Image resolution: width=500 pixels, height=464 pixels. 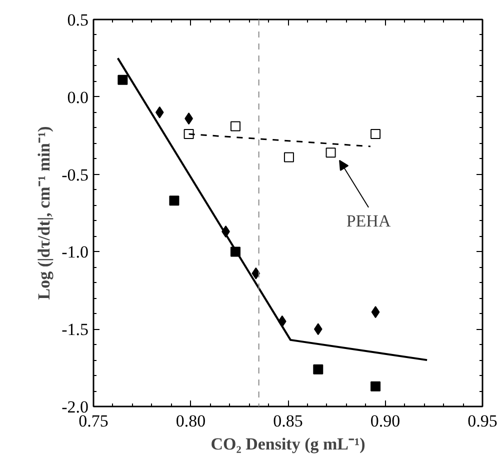 What do you see at coordinates (385, 421) in the screenshot?
I see `x-tick-label: 0.90` at bounding box center [385, 421].